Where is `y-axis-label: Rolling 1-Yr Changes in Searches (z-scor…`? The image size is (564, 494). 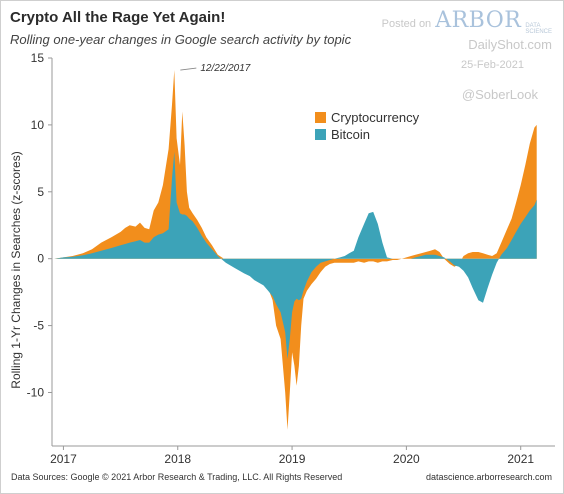
y-axis-label: Rolling 1-Yr Changes in Searches (z-scor… is located at coordinates (16, 269).